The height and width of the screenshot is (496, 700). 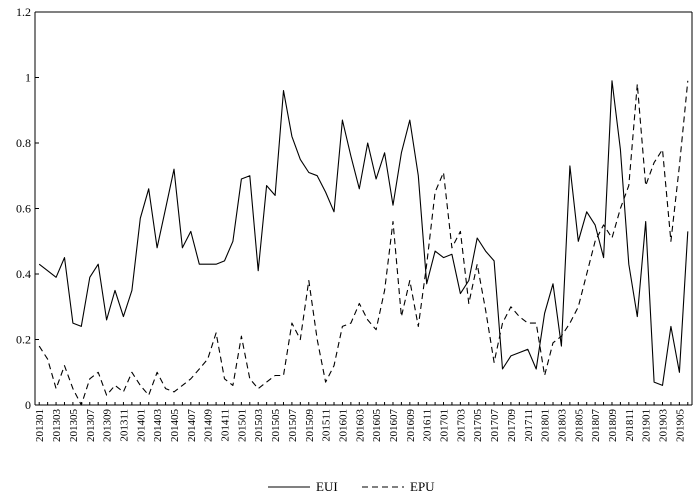 I want to click on y-tick-label: 1.2, so click(x=23, y=12).